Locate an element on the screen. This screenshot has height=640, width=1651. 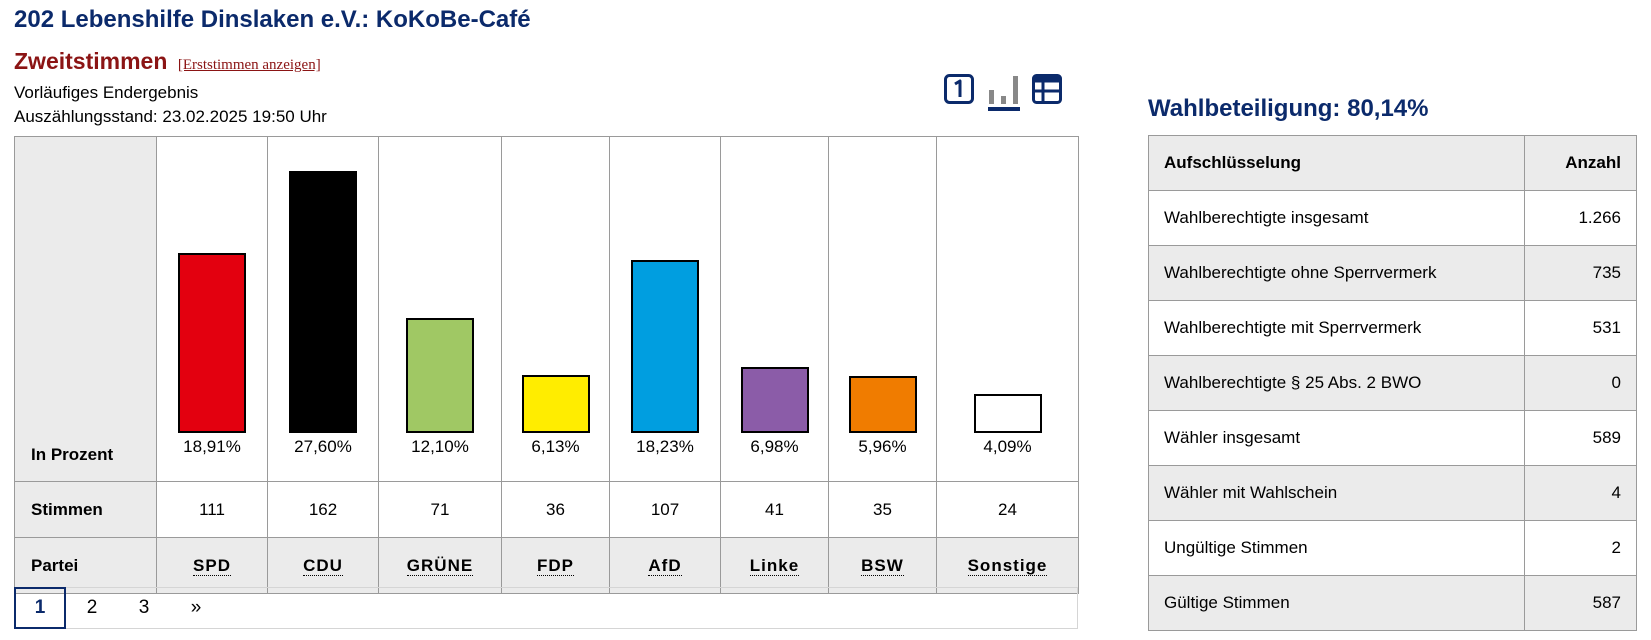
party-sonstige: Sonstige is located at coordinates (1007, 565).